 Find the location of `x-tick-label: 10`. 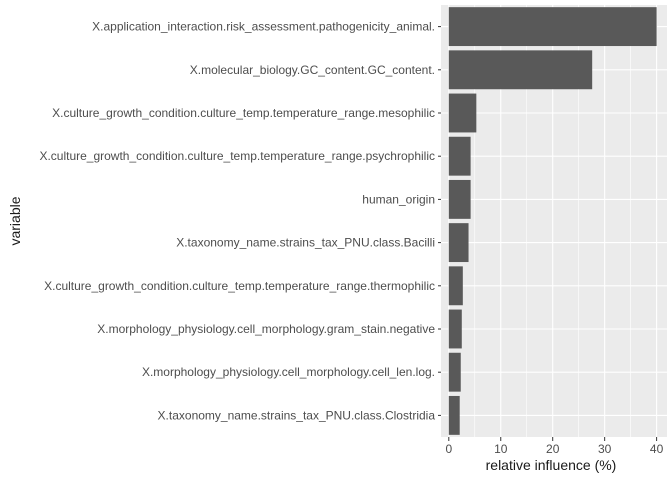

x-tick-label: 10 is located at coordinates (501, 449).